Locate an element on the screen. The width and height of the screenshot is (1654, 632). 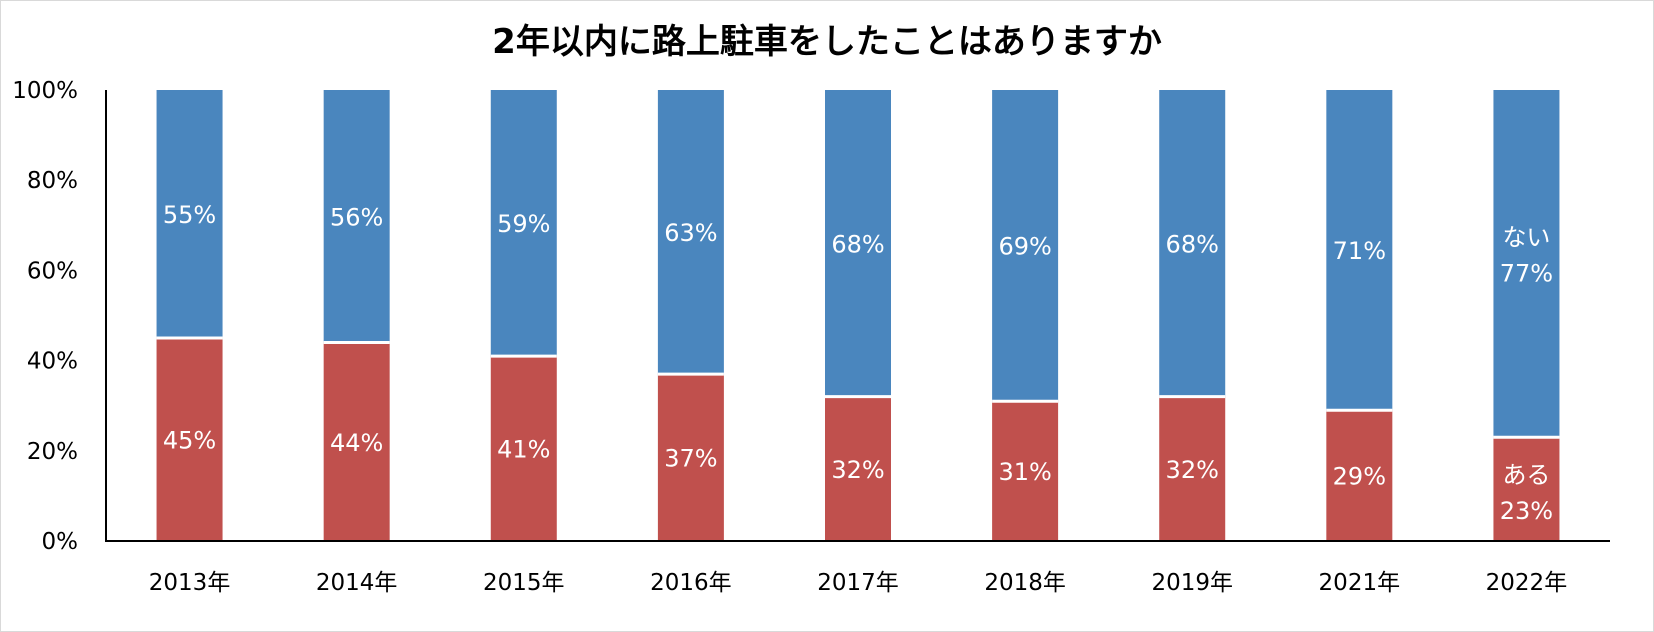
data-label: 41% is located at coordinates (523, 450).